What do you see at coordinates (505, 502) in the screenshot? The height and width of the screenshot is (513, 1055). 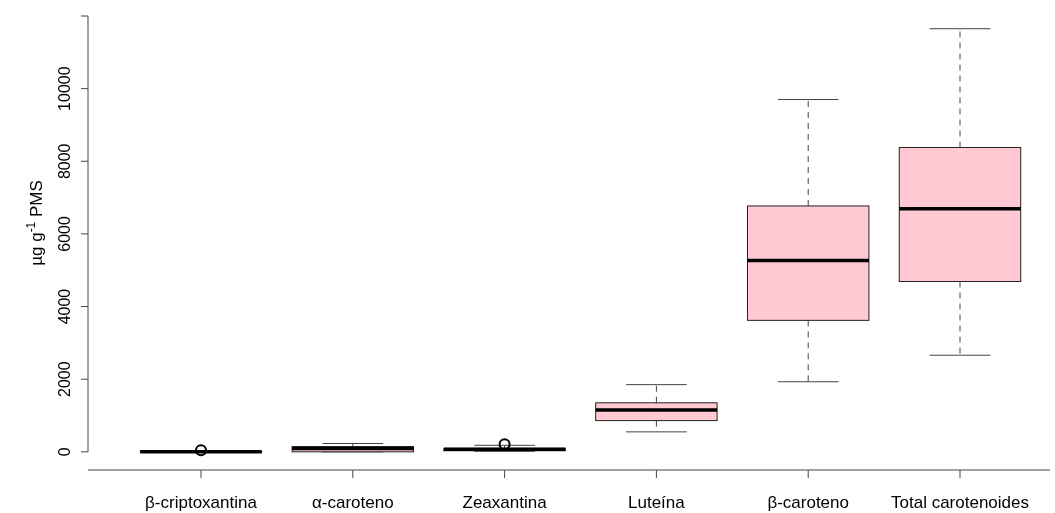 I see `x-tick-label: Zeaxantina` at bounding box center [505, 502].